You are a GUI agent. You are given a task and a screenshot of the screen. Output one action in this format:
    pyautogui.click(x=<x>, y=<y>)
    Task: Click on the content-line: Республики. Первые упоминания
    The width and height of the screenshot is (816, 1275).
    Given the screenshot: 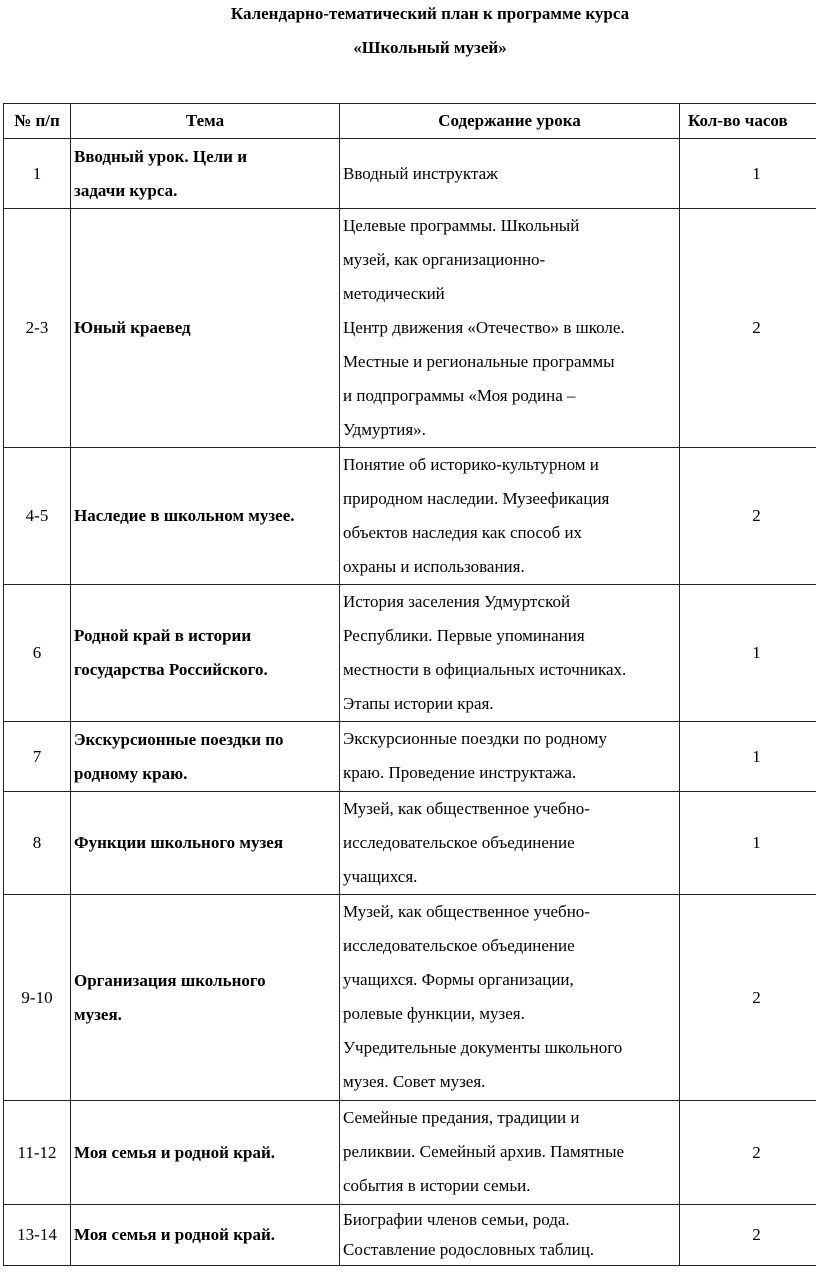 What is the action you would take?
    pyautogui.click(x=464, y=635)
    